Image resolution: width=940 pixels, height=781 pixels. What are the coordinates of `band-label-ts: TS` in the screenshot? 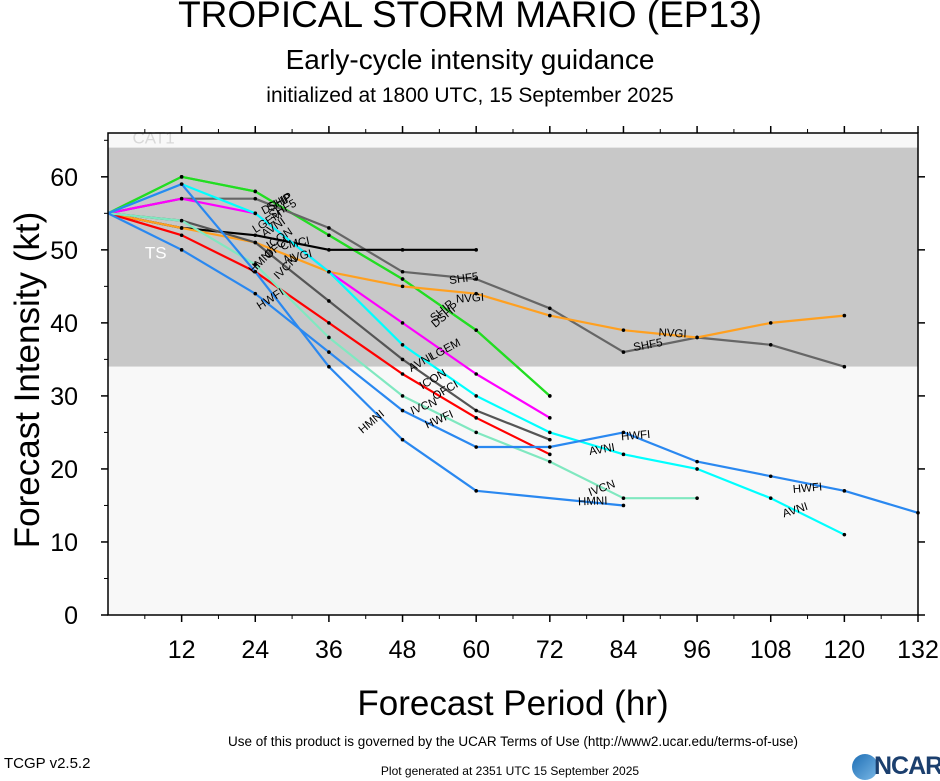 It's located at (156, 253).